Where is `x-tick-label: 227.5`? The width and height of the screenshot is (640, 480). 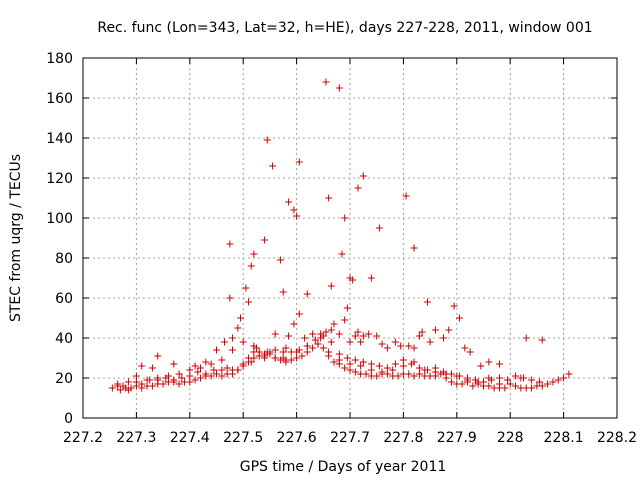
x-tick-label: 227.5 is located at coordinates (243, 438).